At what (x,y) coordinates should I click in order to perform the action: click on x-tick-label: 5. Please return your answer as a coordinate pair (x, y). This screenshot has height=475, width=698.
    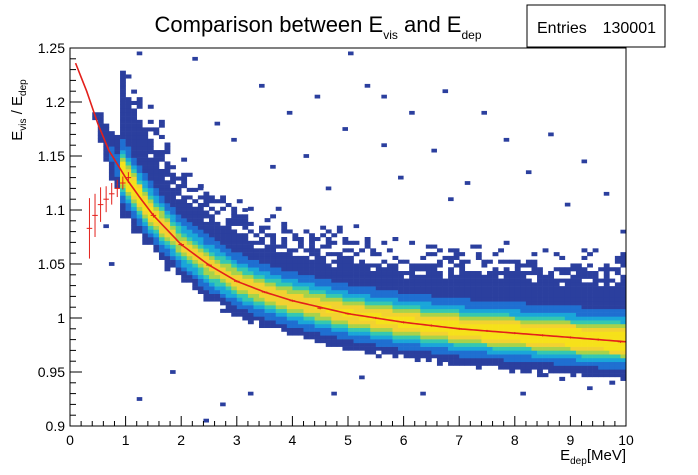
    Looking at the image, I should click on (348, 440).